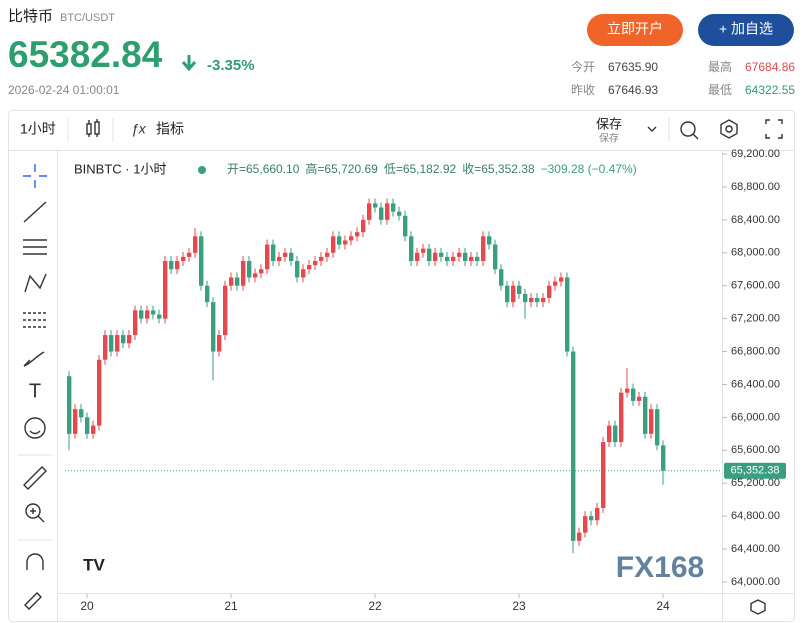 The width and height of the screenshot is (803, 623). What do you see at coordinates (755, 470) in the screenshot?
I see `last-price-tag` at bounding box center [755, 470].